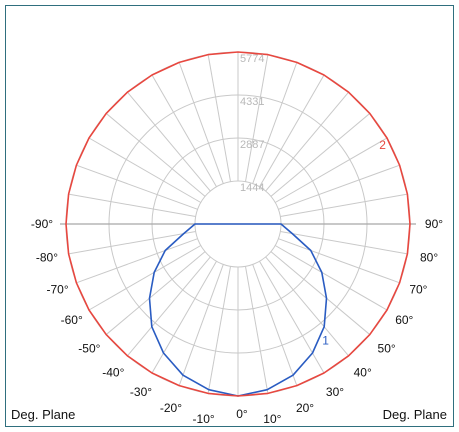 The width and height of the screenshot is (459, 432). What do you see at coordinates (242, 414) in the screenshot?
I see `angle-label-center: 0°` at bounding box center [242, 414].